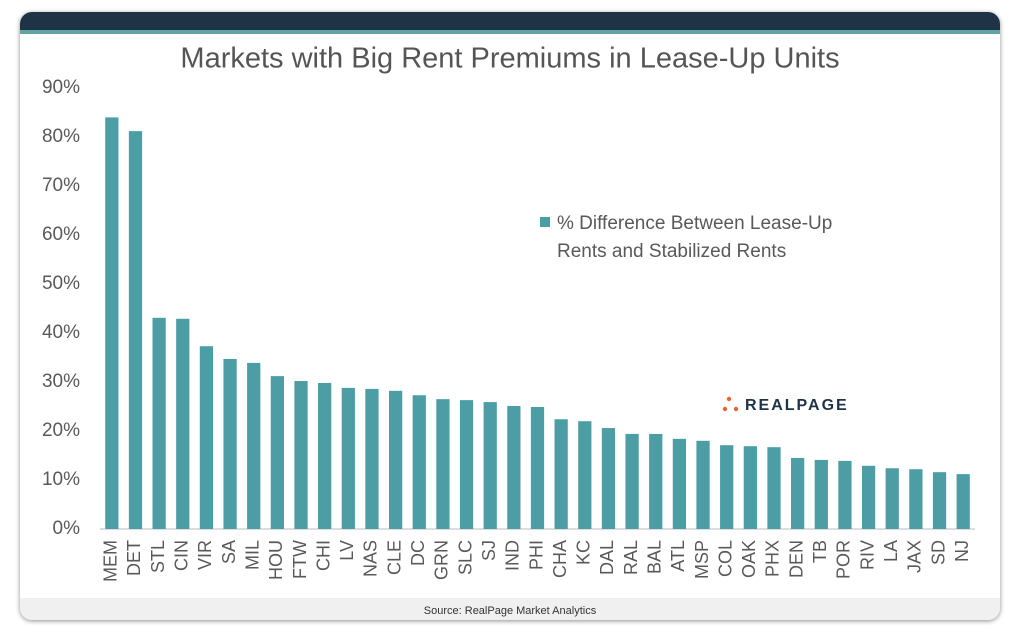 This screenshot has height=633, width=1020. What do you see at coordinates (465, 557) in the screenshot?
I see `x-tick-label: SLC` at bounding box center [465, 557].